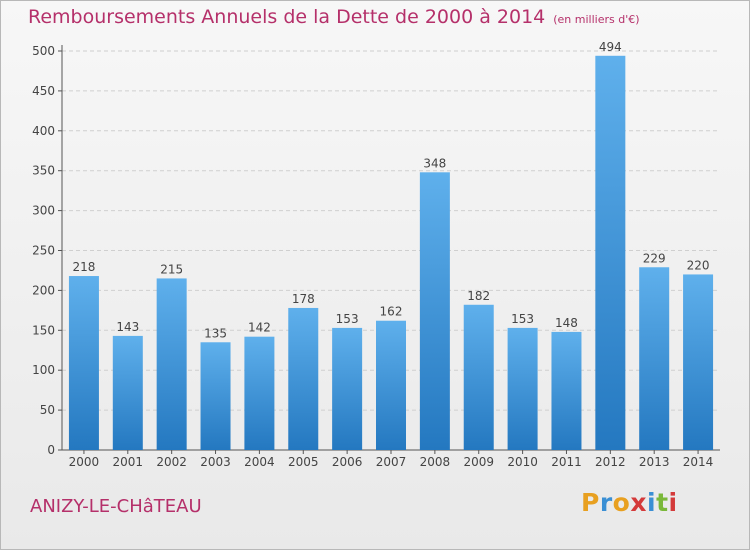 This screenshot has width=750, height=550. I want to click on x-tick-label-2009: 2009, so click(478, 462).